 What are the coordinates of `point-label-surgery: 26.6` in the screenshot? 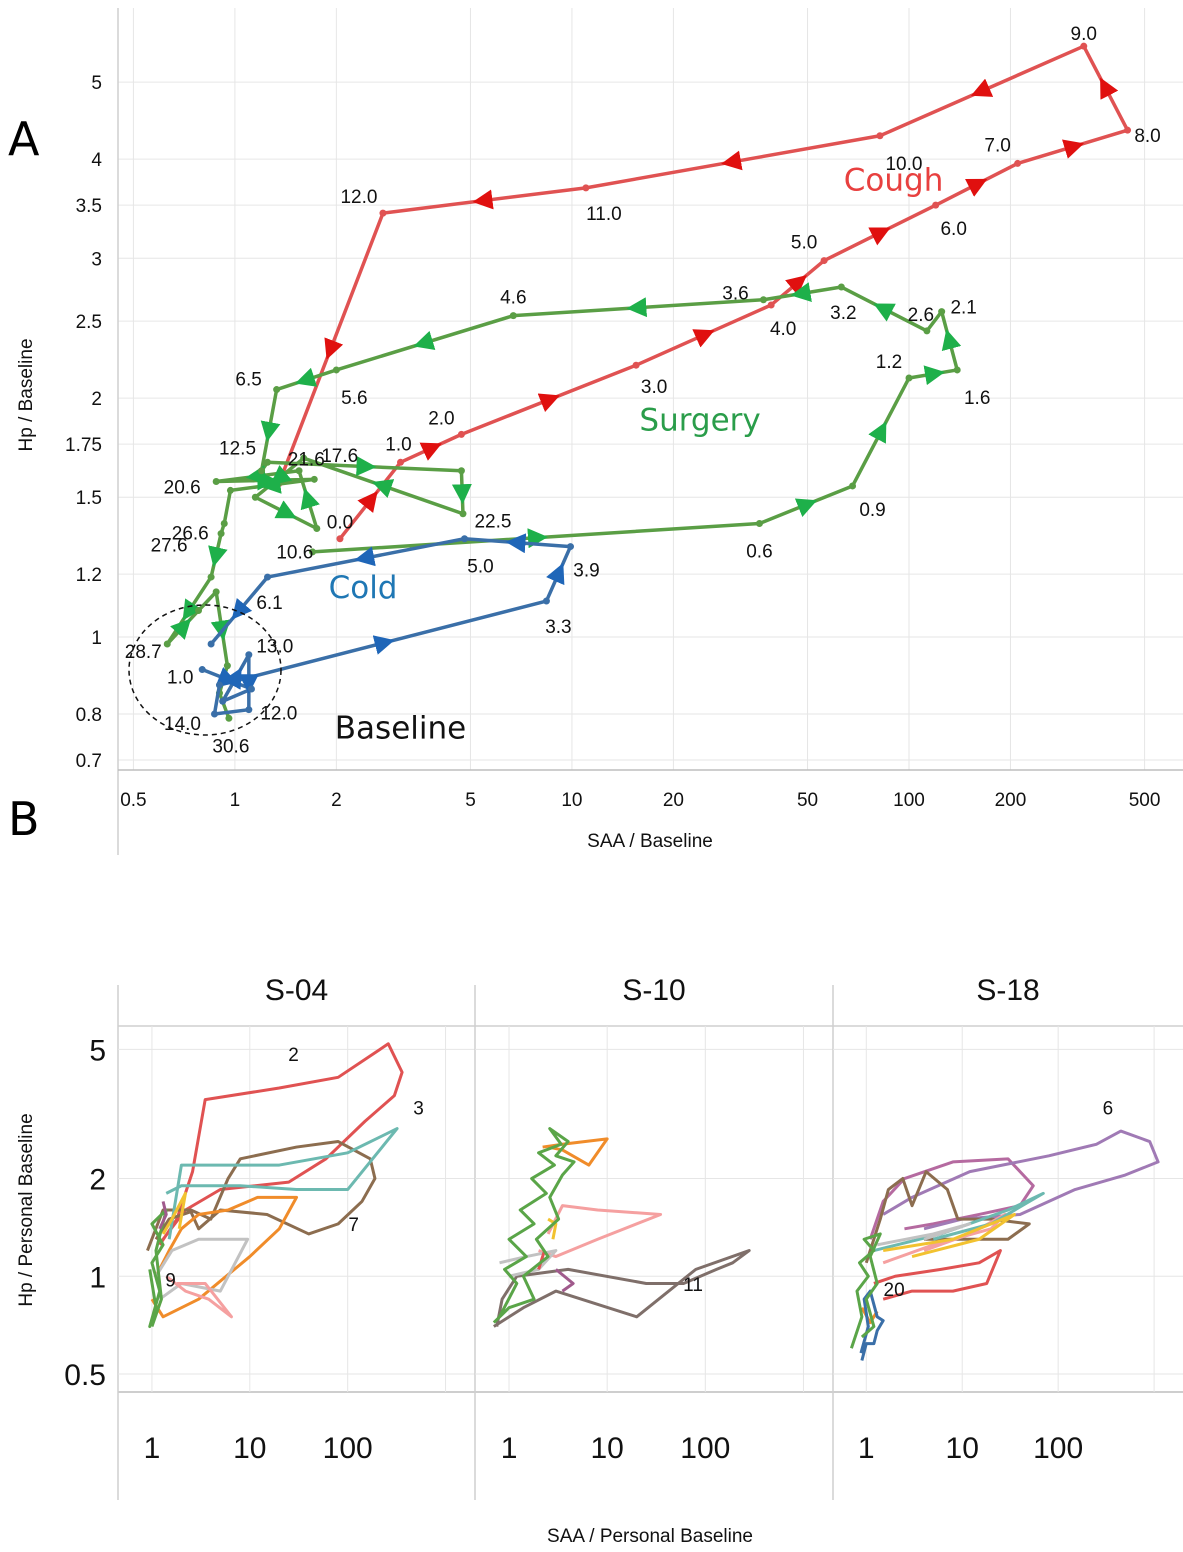 It's located at (190, 534).